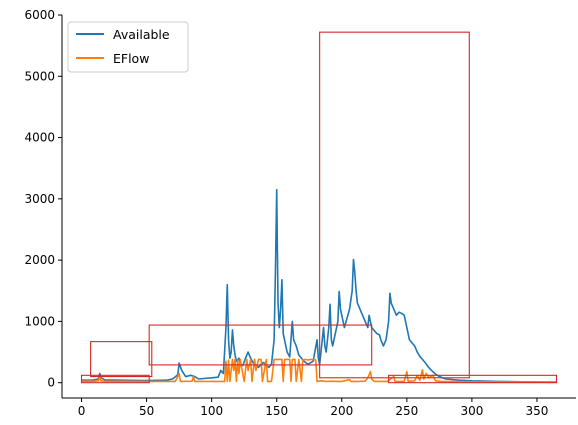 Image resolution: width=578 pixels, height=425 pixels. Describe the element at coordinates (141, 34) in the screenshot. I see `legend-label-available: Available` at that location.